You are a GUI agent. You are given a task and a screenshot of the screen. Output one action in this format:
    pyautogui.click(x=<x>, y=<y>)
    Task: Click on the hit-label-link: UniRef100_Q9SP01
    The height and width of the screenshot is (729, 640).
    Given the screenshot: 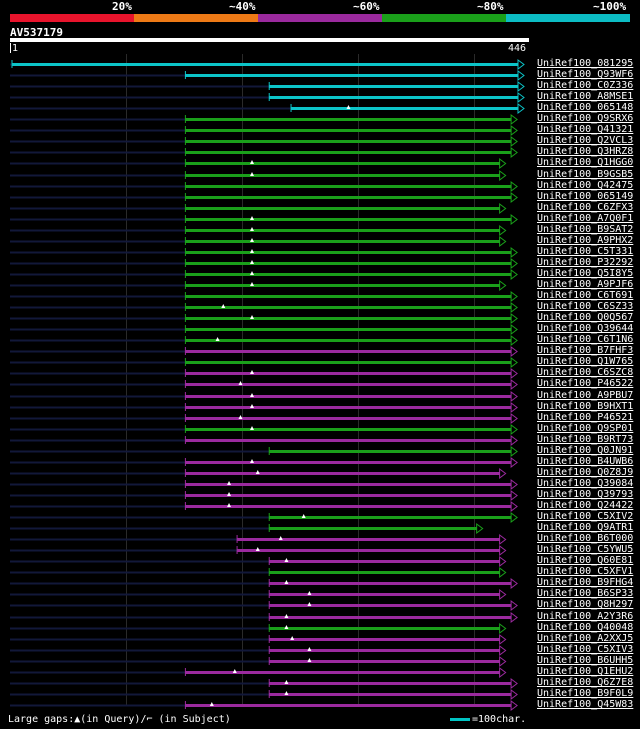 What is the action you would take?
    pyautogui.click(x=585, y=428)
    